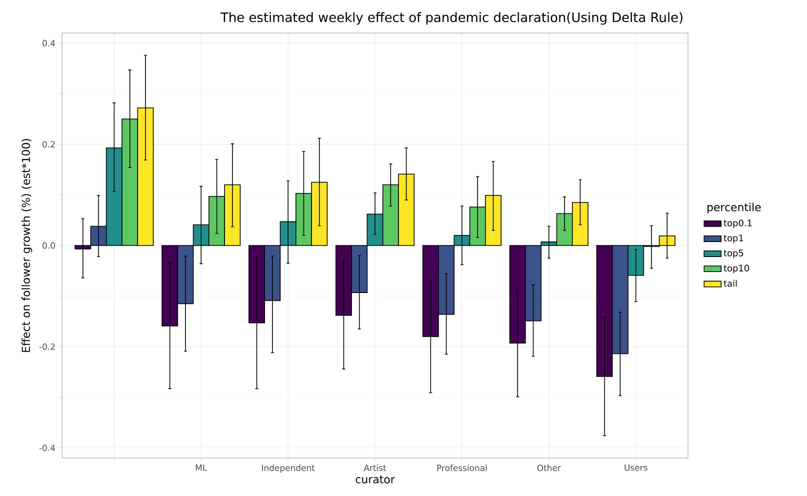 This screenshot has height=496, width=807. What do you see at coordinates (47, 448) in the screenshot?
I see `y-tick-label: -0.4` at bounding box center [47, 448].